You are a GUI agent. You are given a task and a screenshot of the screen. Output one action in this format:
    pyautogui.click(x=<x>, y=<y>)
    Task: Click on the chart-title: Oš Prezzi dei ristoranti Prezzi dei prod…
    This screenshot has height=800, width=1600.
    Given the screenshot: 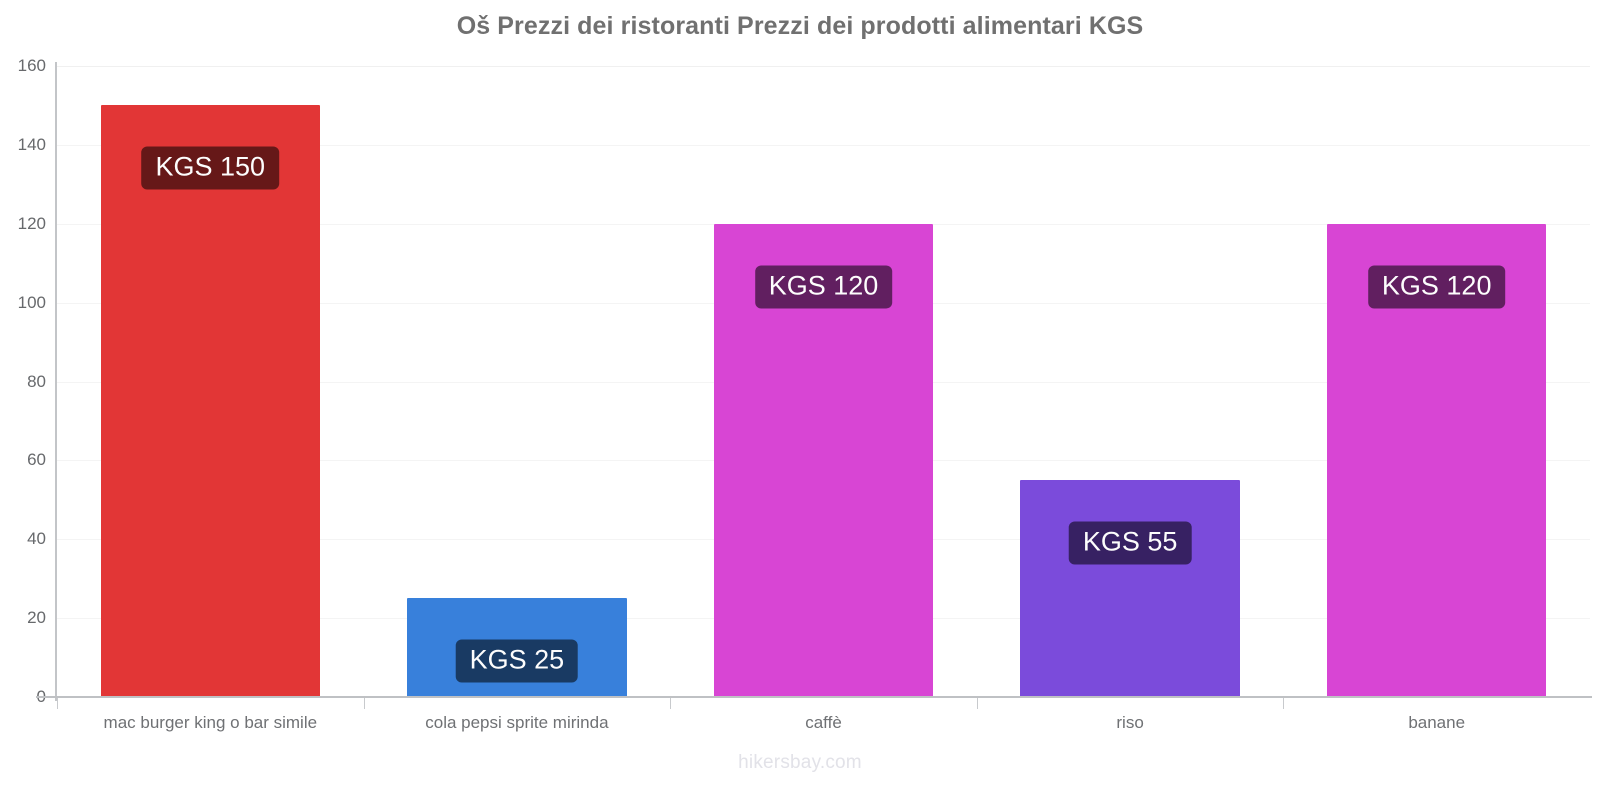 What is the action you would take?
    pyautogui.click(x=800, y=26)
    